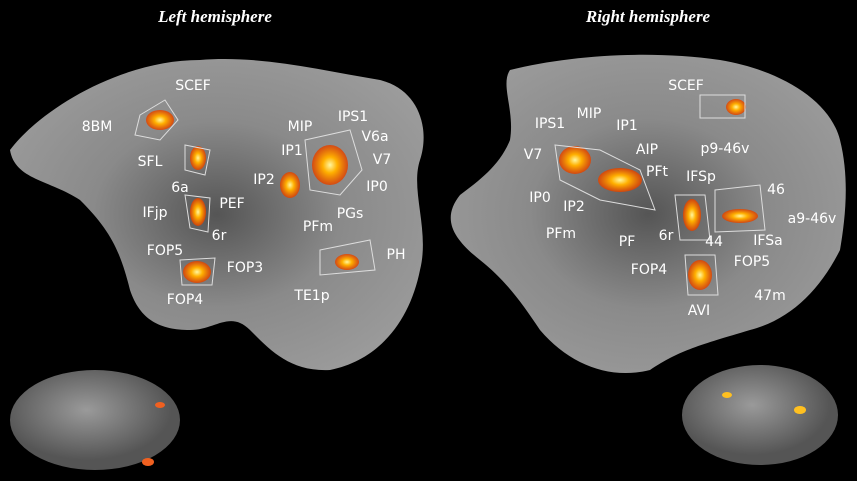  Describe the element at coordinates (95, 420) in the screenshot. I see `left-brain-thumbnail` at that location.